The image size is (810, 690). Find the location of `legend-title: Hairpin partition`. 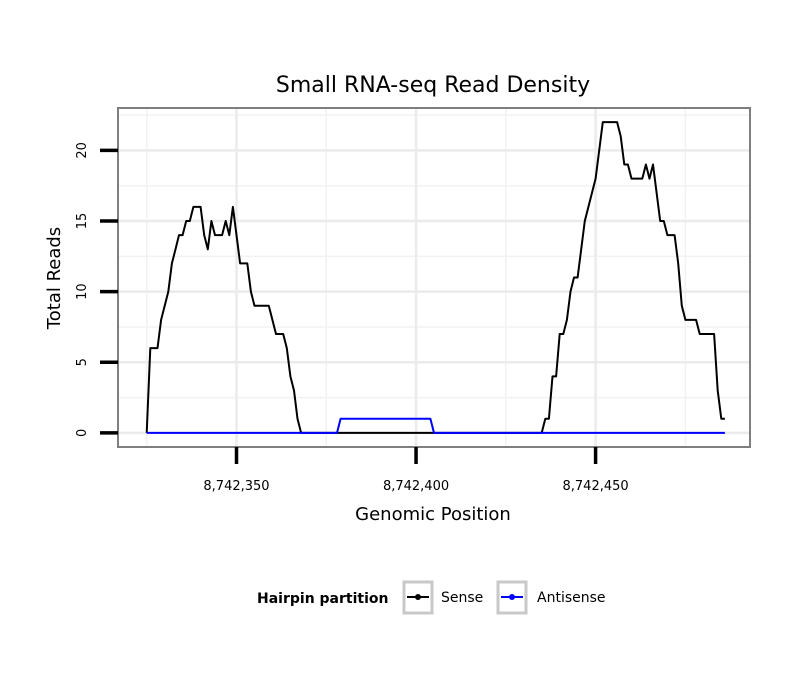

legend-title: Hairpin partition is located at coordinates (322, 599).